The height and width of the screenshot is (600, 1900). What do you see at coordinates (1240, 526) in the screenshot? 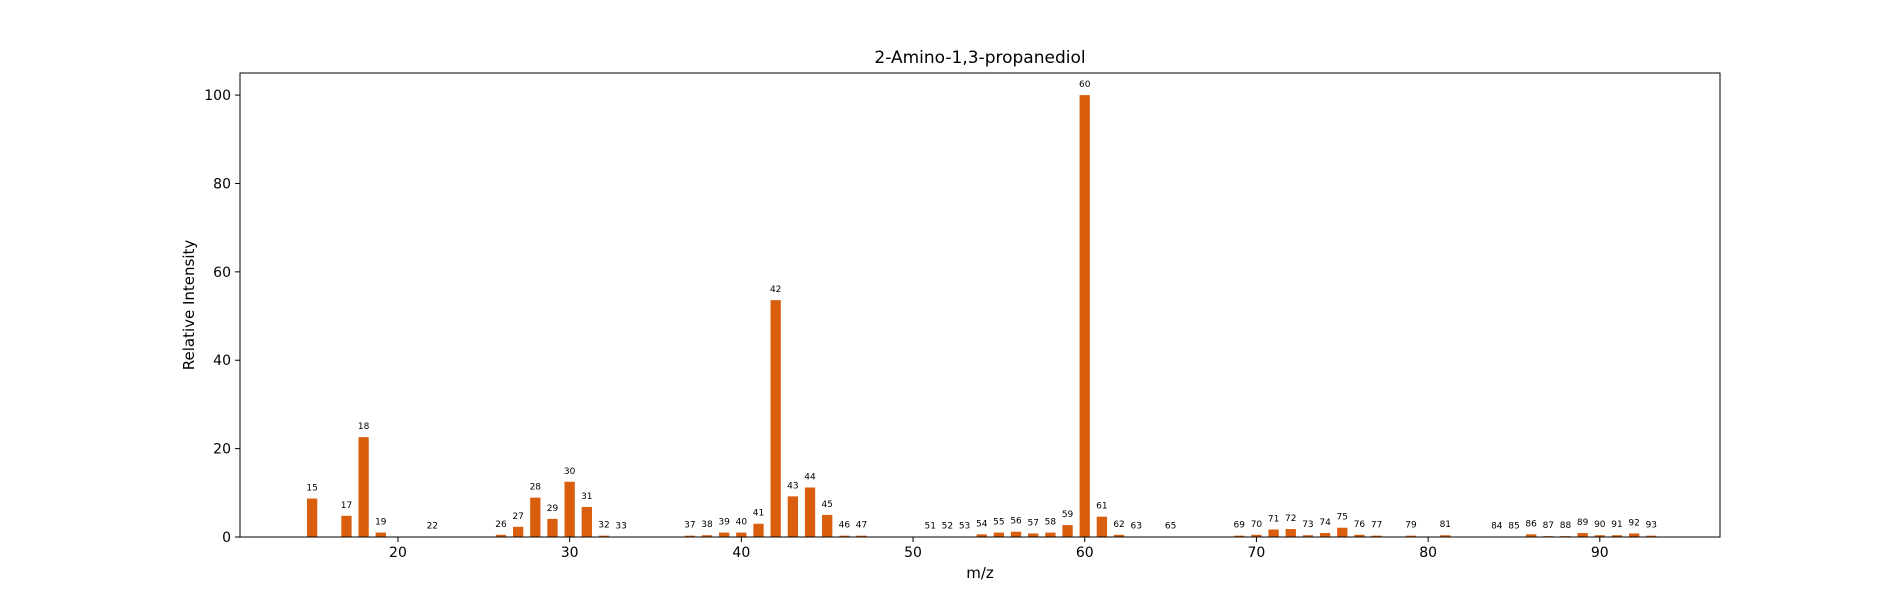
I see `bar-label: 69` at bounding box center [1240, 526].